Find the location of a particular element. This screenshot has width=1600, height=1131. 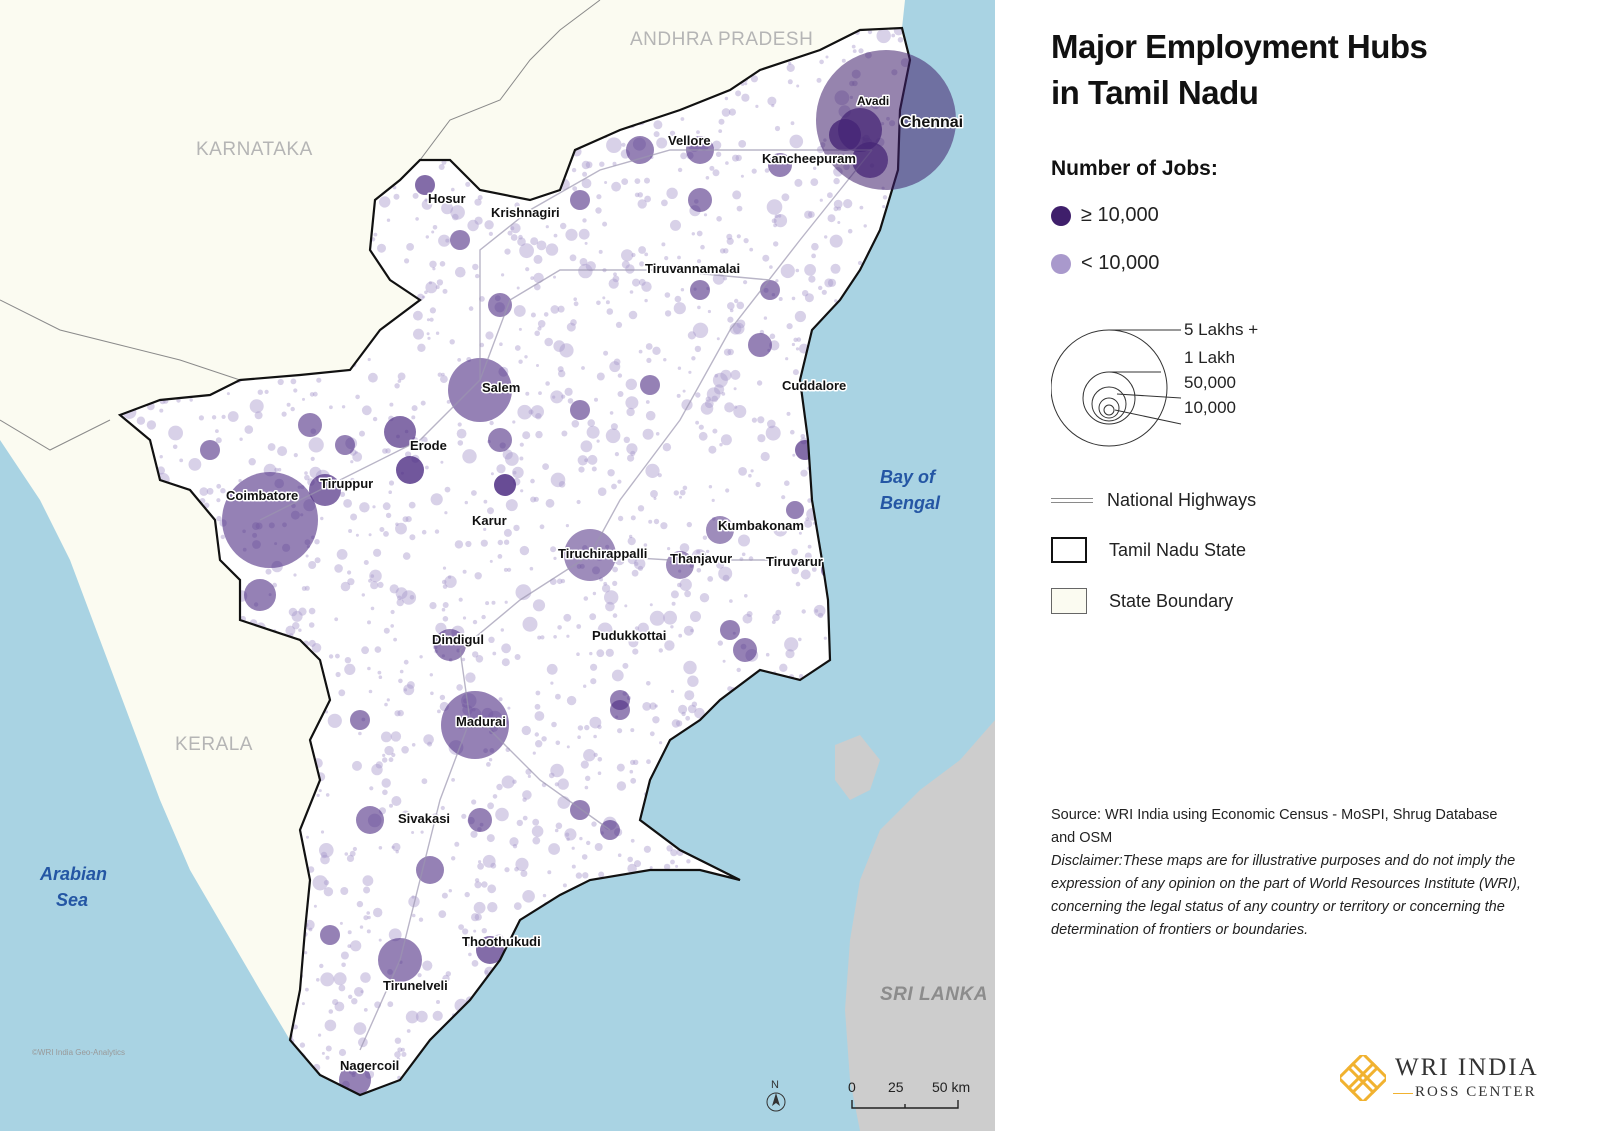

label-kumbakonam: Kumbakonam is located at coordinates (761, 525).